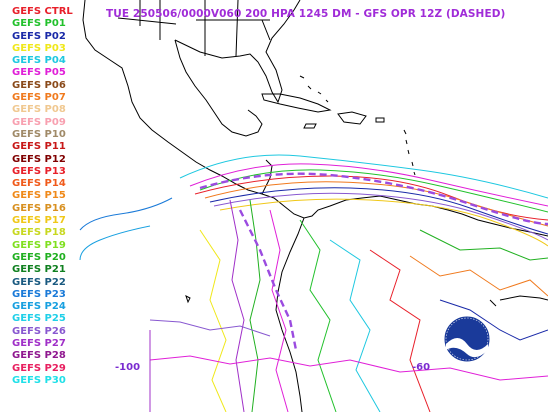 The width and height of the screenshot is (548, 412). I want to click on legend-entry: GEFS P21, so click(39, 270).